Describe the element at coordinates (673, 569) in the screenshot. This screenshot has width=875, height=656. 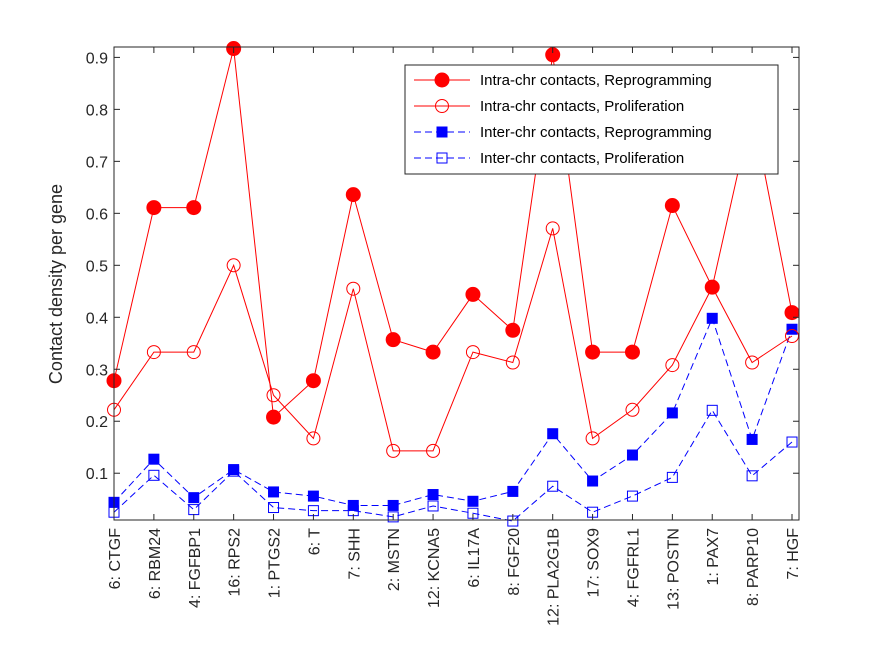
I see `x-tick-label: 13: POSTN` at that location.